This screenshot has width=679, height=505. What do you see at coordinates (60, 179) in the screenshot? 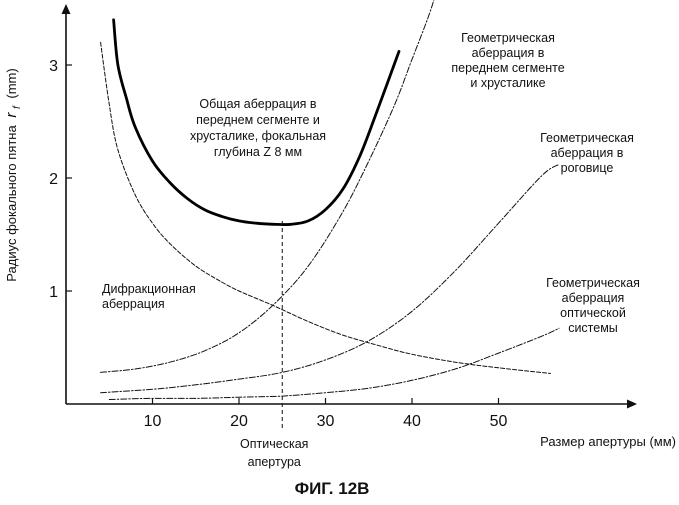
I see `y-ticks: 1 2 3` at bounding box center [60, 179].